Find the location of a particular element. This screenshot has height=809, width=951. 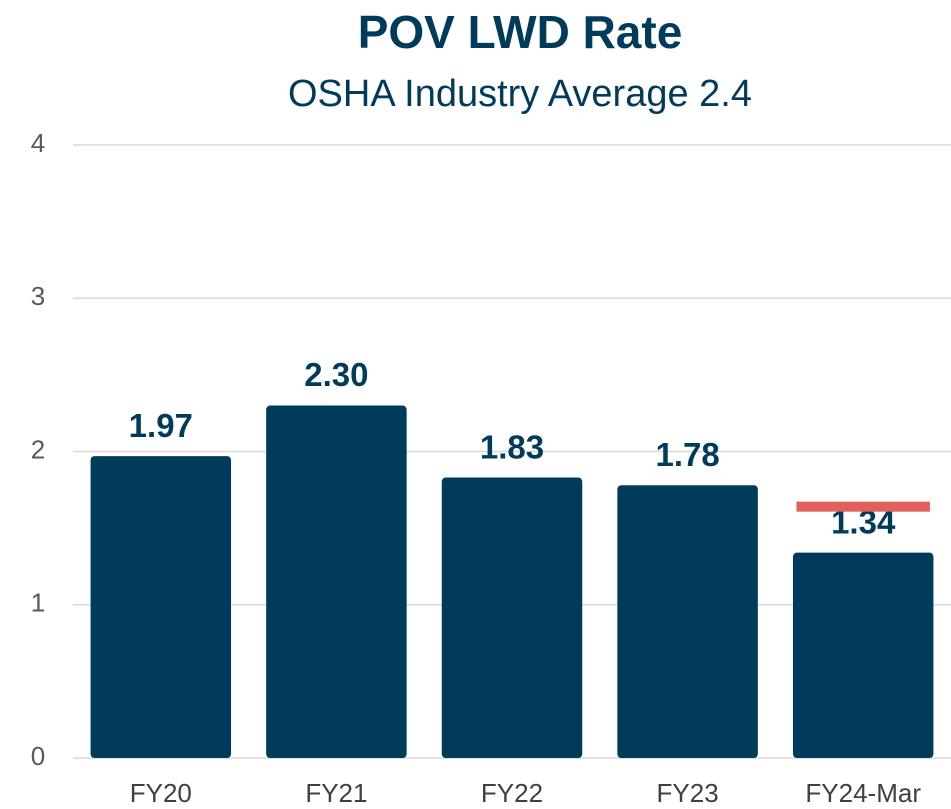

y-tick-label: 3 is located at coordinates (38, 296).